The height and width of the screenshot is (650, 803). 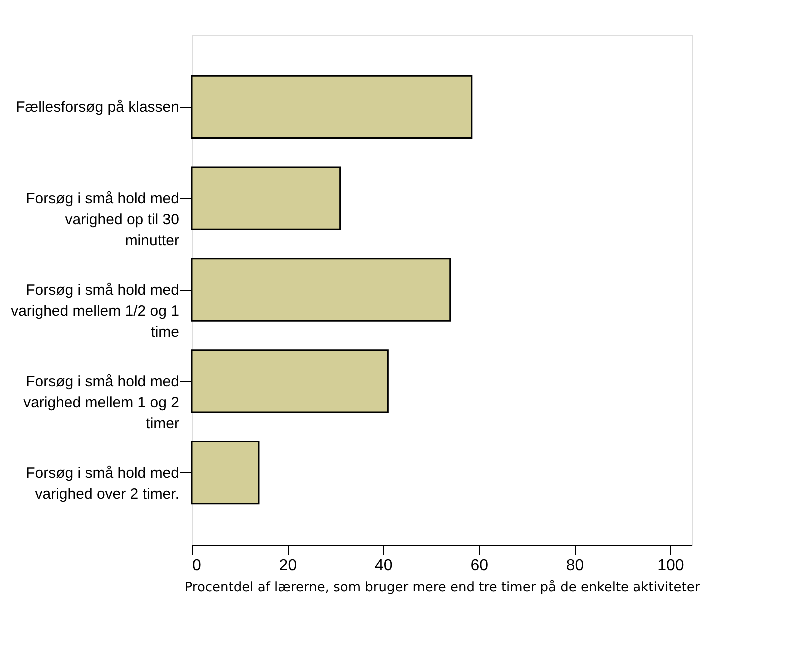 I want to click on x-tick-label: 100, so click(x=671, y=566).